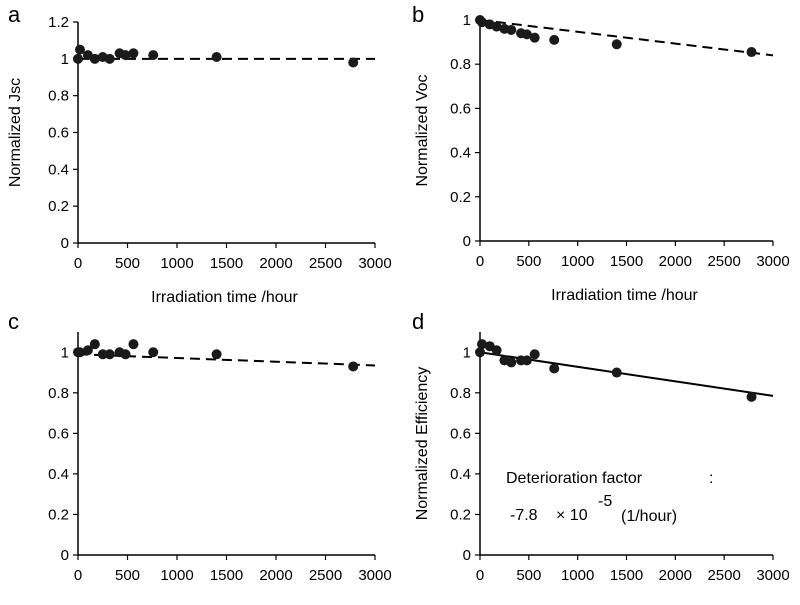 Image resolution: width=800 pixels, height=605 pixels. I want to click on y-tick-label-d: 0.4, so click(460, 474).